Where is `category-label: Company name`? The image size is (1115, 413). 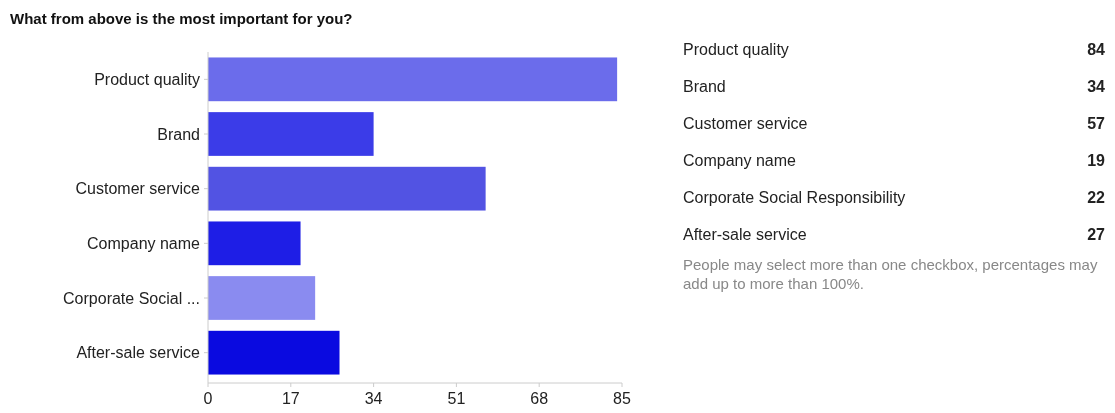
category-label: Company name is located at coordinates (740, 160).